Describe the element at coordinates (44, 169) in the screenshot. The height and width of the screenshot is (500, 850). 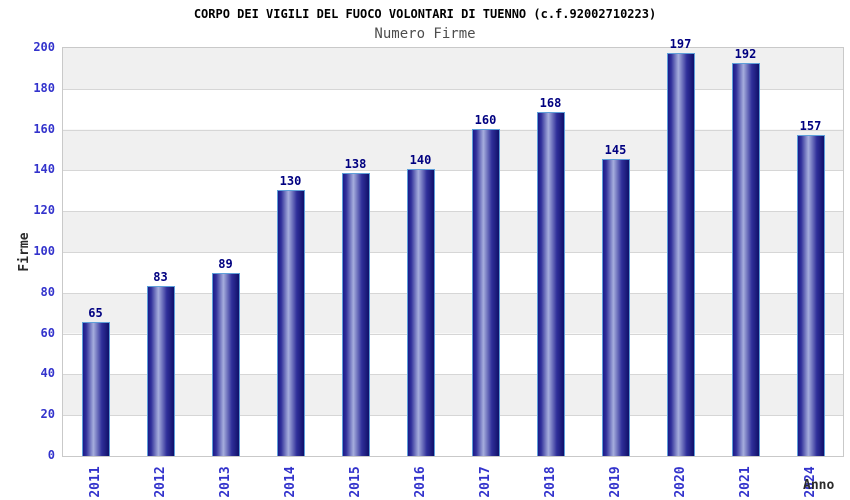
I see `y-tick-label: 140` at that location.